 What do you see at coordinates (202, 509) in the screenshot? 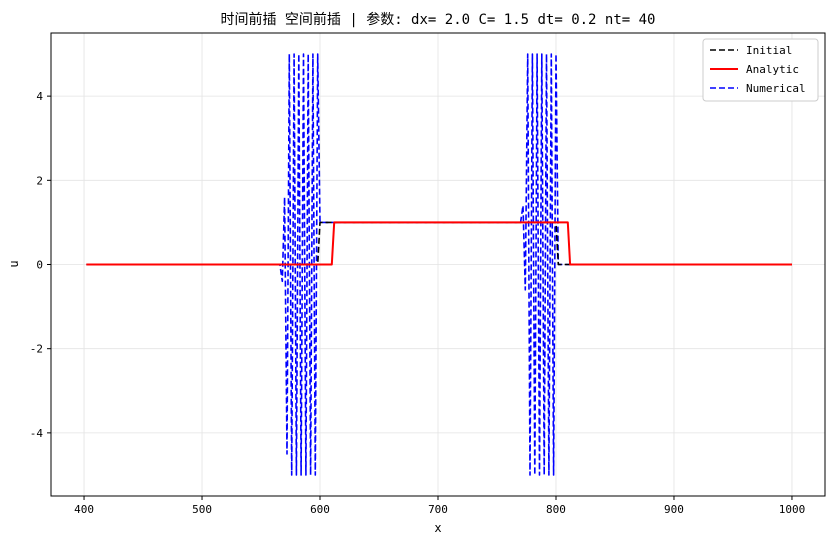
I see `x-tick-label: 500` at bounding box center [202, 509].